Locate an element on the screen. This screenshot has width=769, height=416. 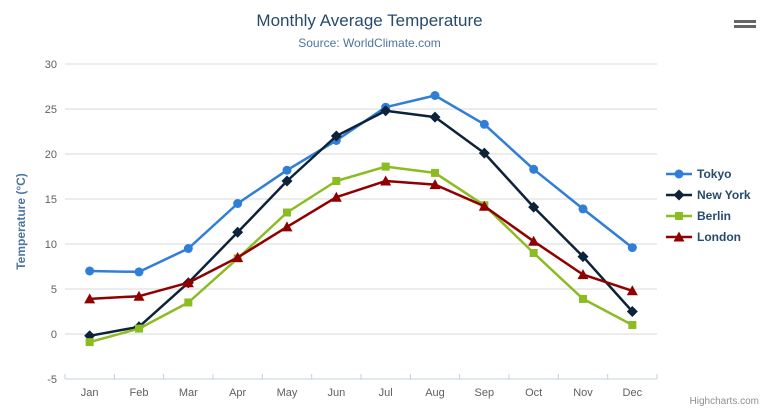
legend-symbol-square-icon is located at coordinates (679, 216).